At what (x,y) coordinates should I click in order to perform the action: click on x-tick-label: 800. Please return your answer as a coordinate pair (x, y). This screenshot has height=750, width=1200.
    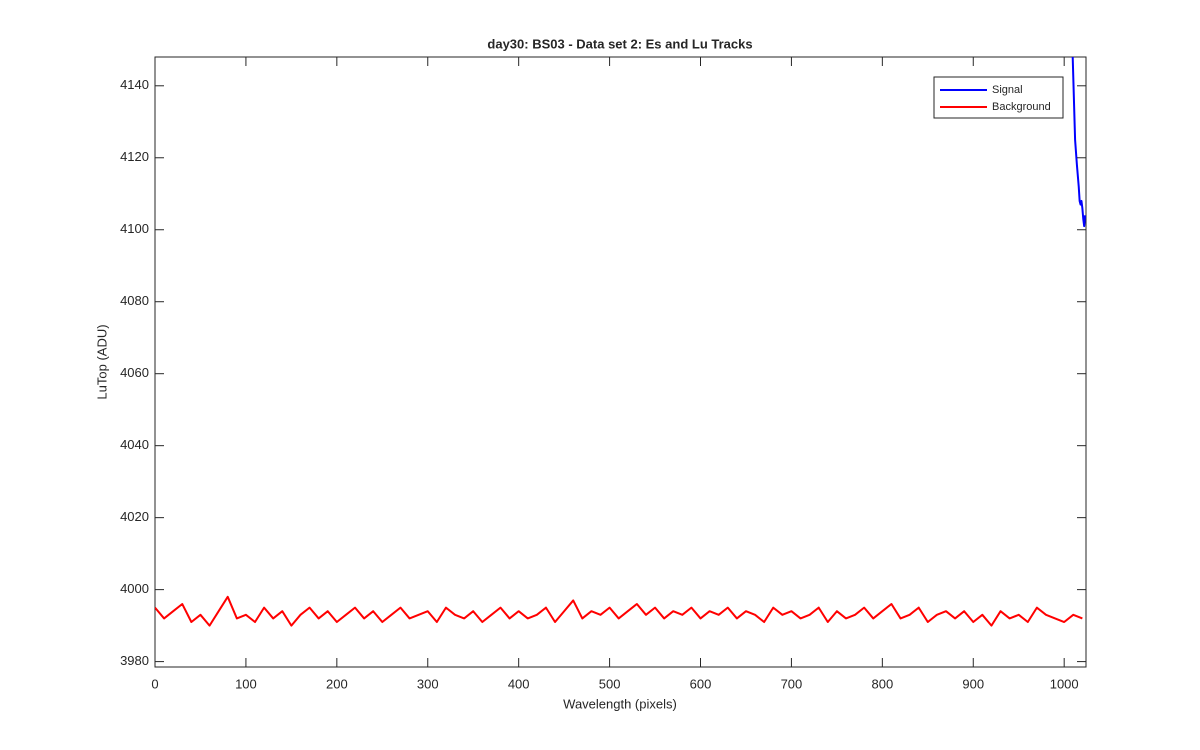
    Looking at the image, I should click on (882, 683).